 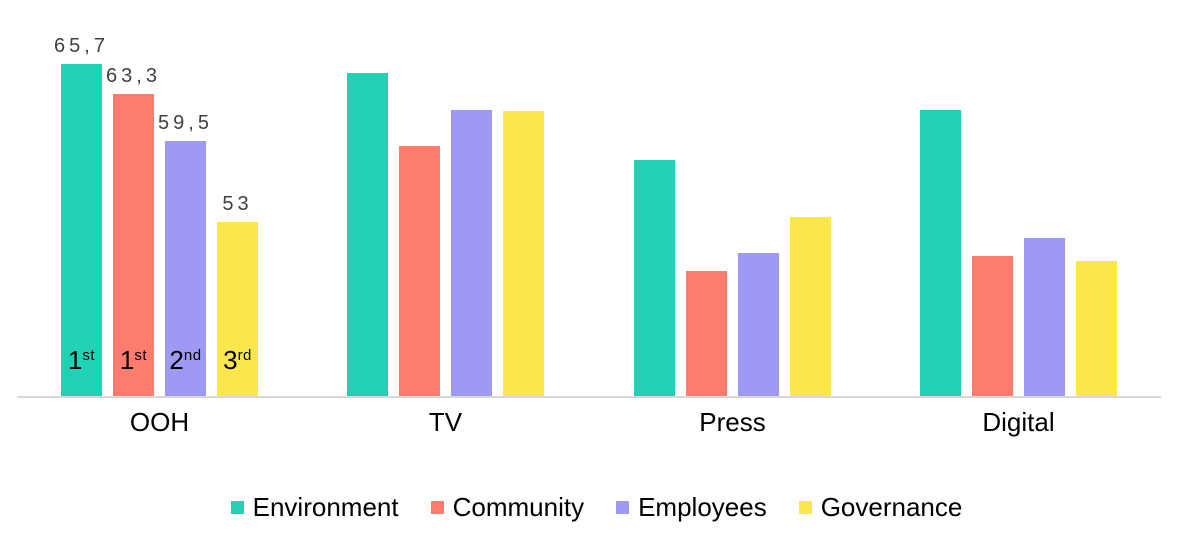 I want to click on bar-employees-digital, so click(x=1044, y=317).